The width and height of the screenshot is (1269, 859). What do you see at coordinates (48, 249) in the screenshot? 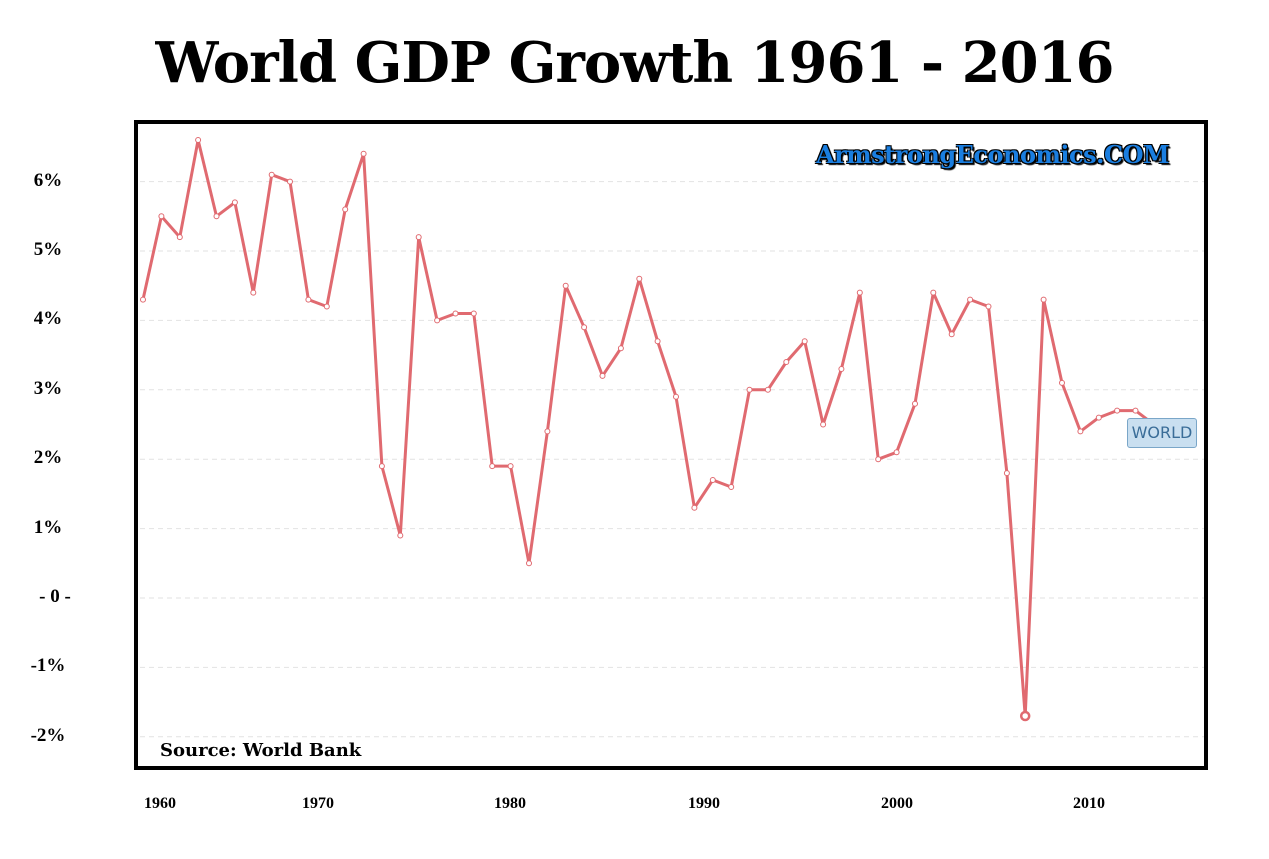
I see `y-tick-label: 5%` at bounding box center [48, 249].